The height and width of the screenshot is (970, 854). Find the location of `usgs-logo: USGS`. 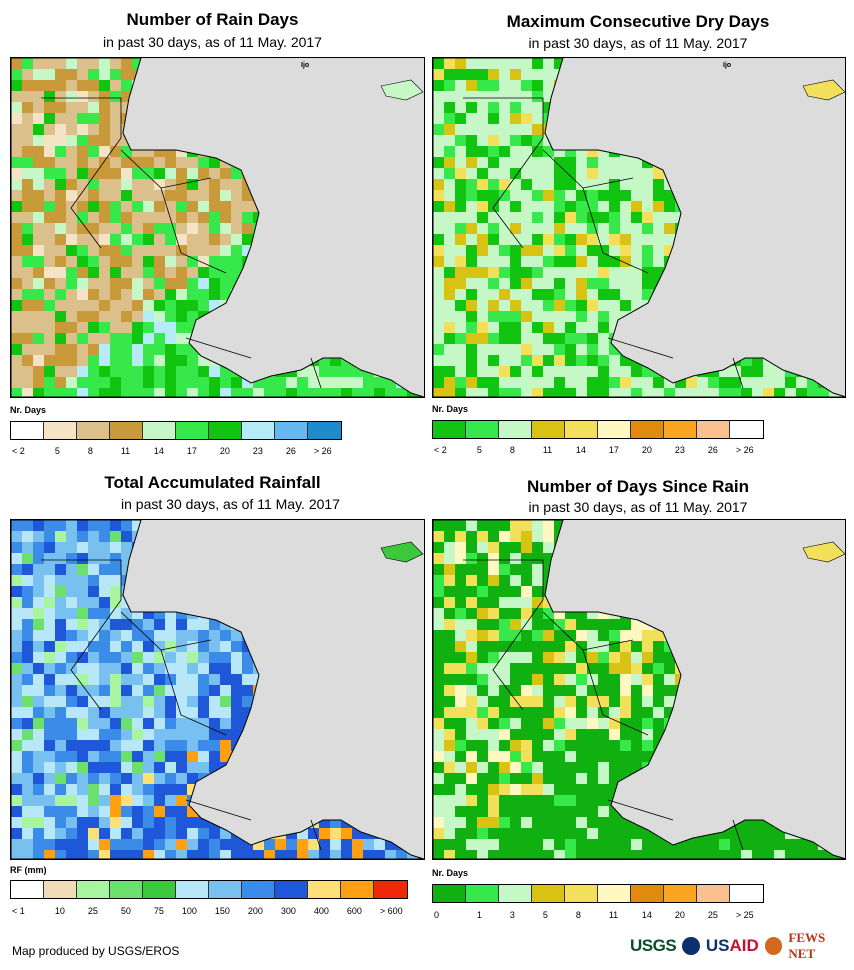

usgs-logo: USGS is located at coordinates (653, 945).